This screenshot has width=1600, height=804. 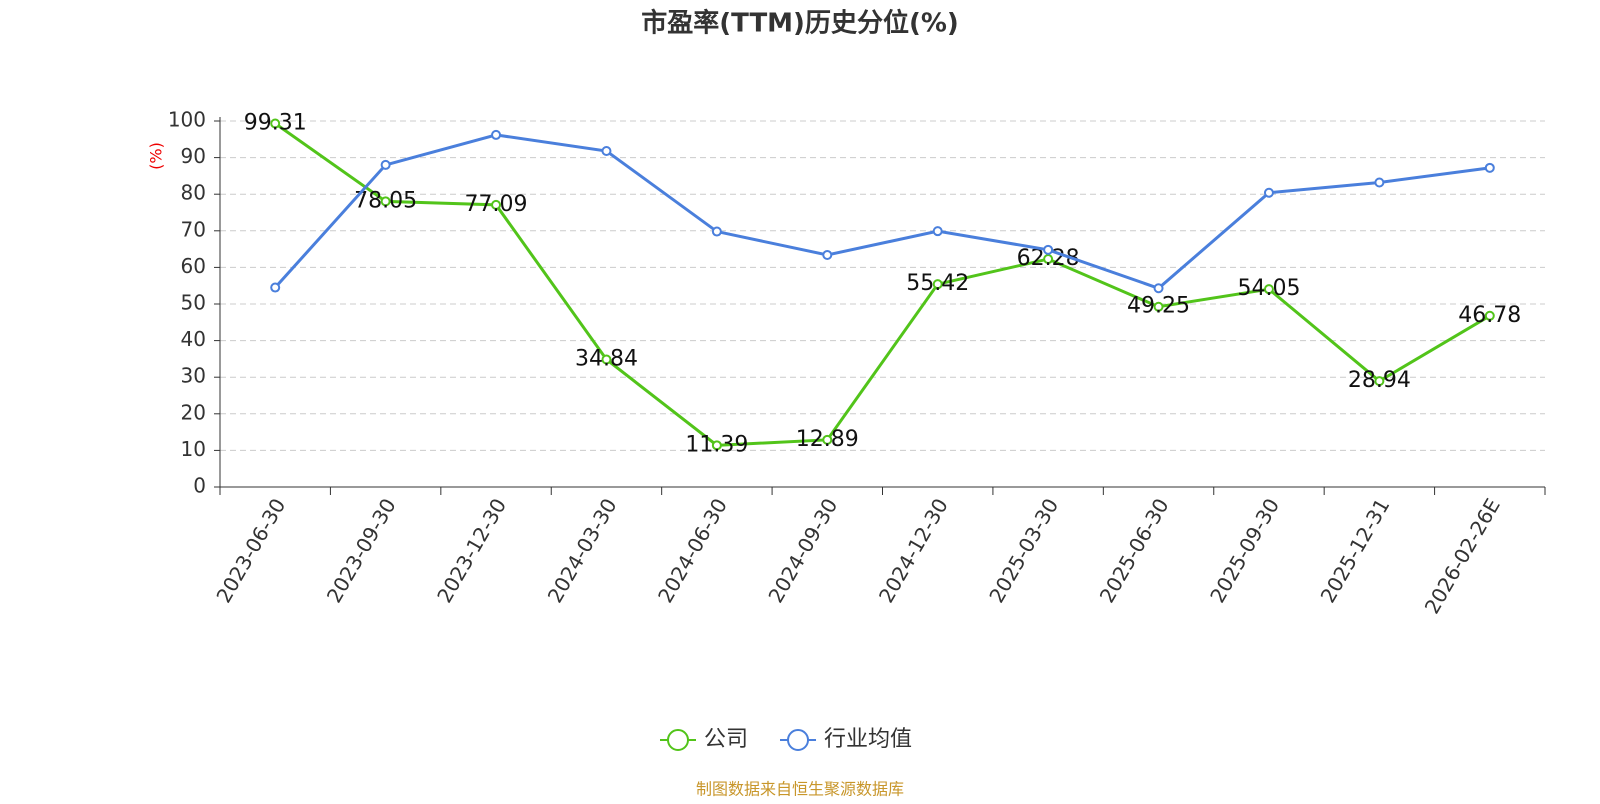 I want to click on data-label: 28.94, so click(x=1379, y=380).